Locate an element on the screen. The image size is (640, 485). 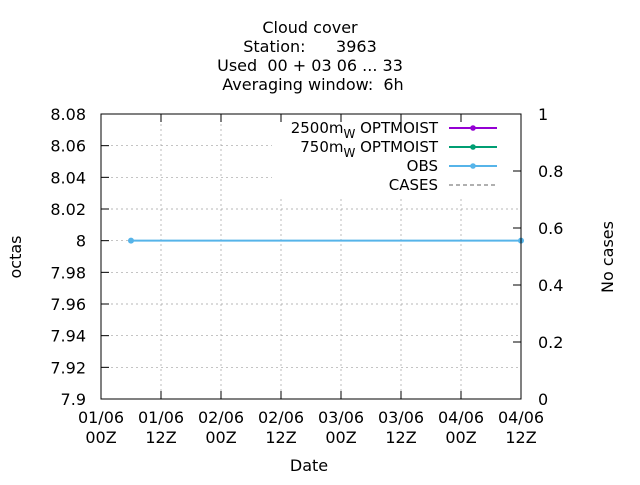
legend-name: CASES is located at coordinates (413, 185).